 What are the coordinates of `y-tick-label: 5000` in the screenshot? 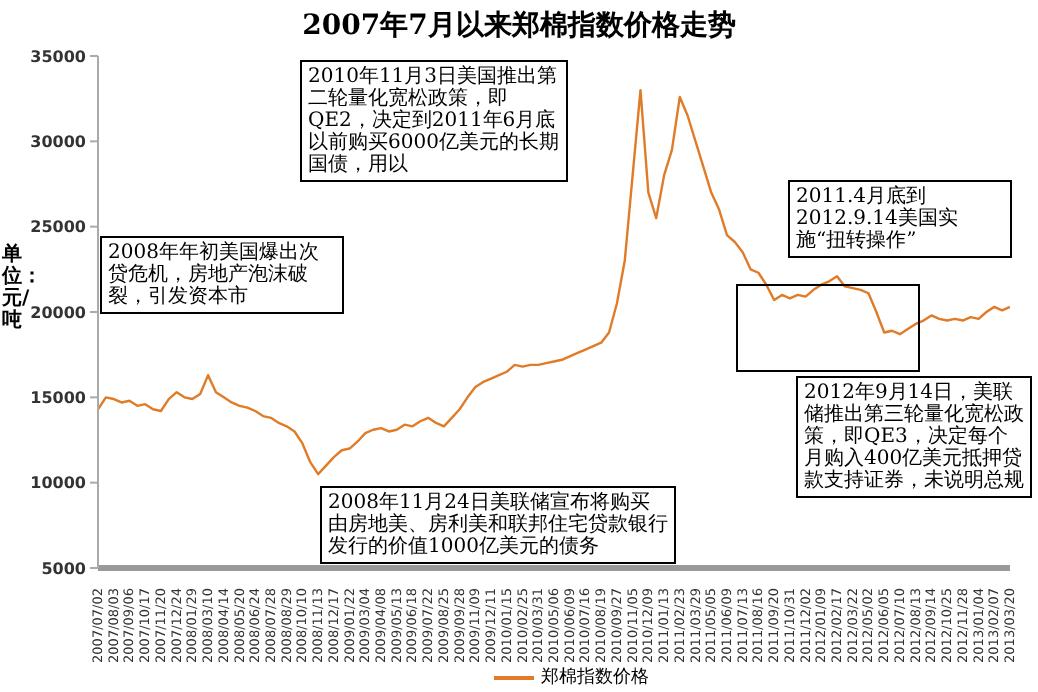 It's located at (64, 568).